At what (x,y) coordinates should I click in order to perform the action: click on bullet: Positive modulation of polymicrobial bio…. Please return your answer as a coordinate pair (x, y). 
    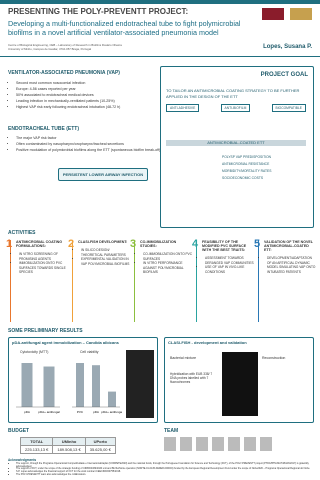
    Looking at the image, I should click on (88, 150).